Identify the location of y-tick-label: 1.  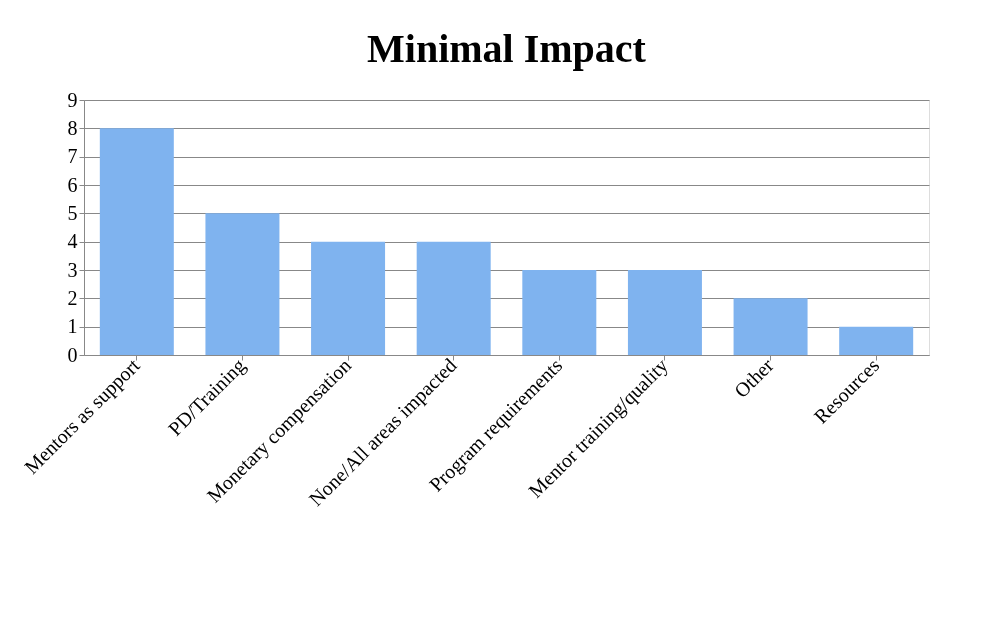
(72, 326).